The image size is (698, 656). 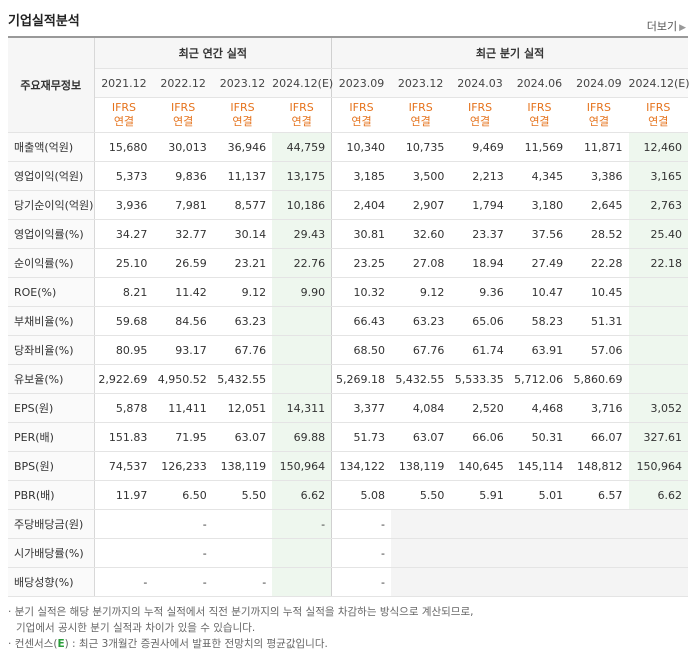 What do you see at coordinates (51, 350) in the screenshot?
I see `row-label: 당좌비율(%)` at bounding box center [51, 350].